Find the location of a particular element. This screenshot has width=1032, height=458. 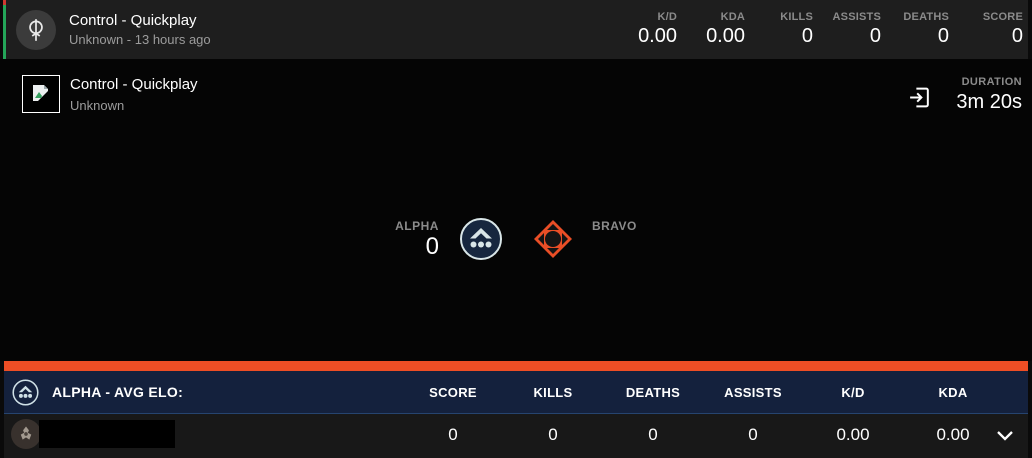

player-emblem is located at coordinates (26, 434).